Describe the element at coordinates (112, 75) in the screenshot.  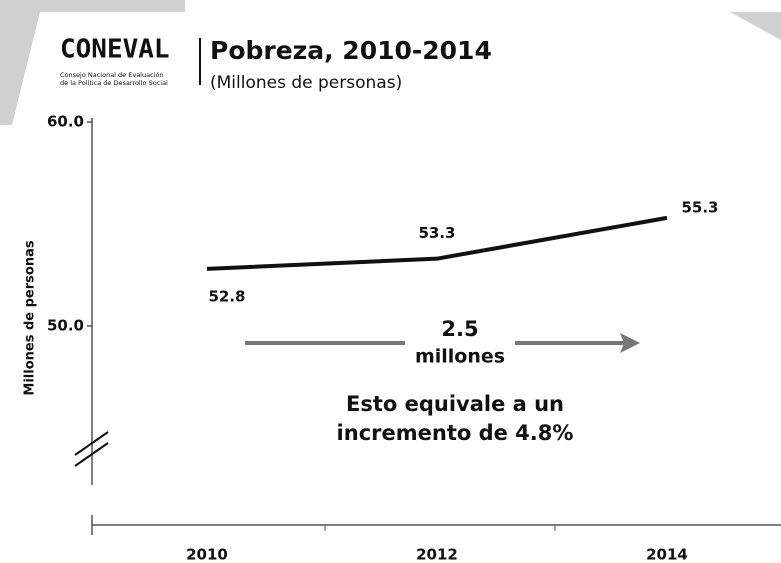
I see `logo-tagline: Consejo Nacional de Evaluación` at that location.